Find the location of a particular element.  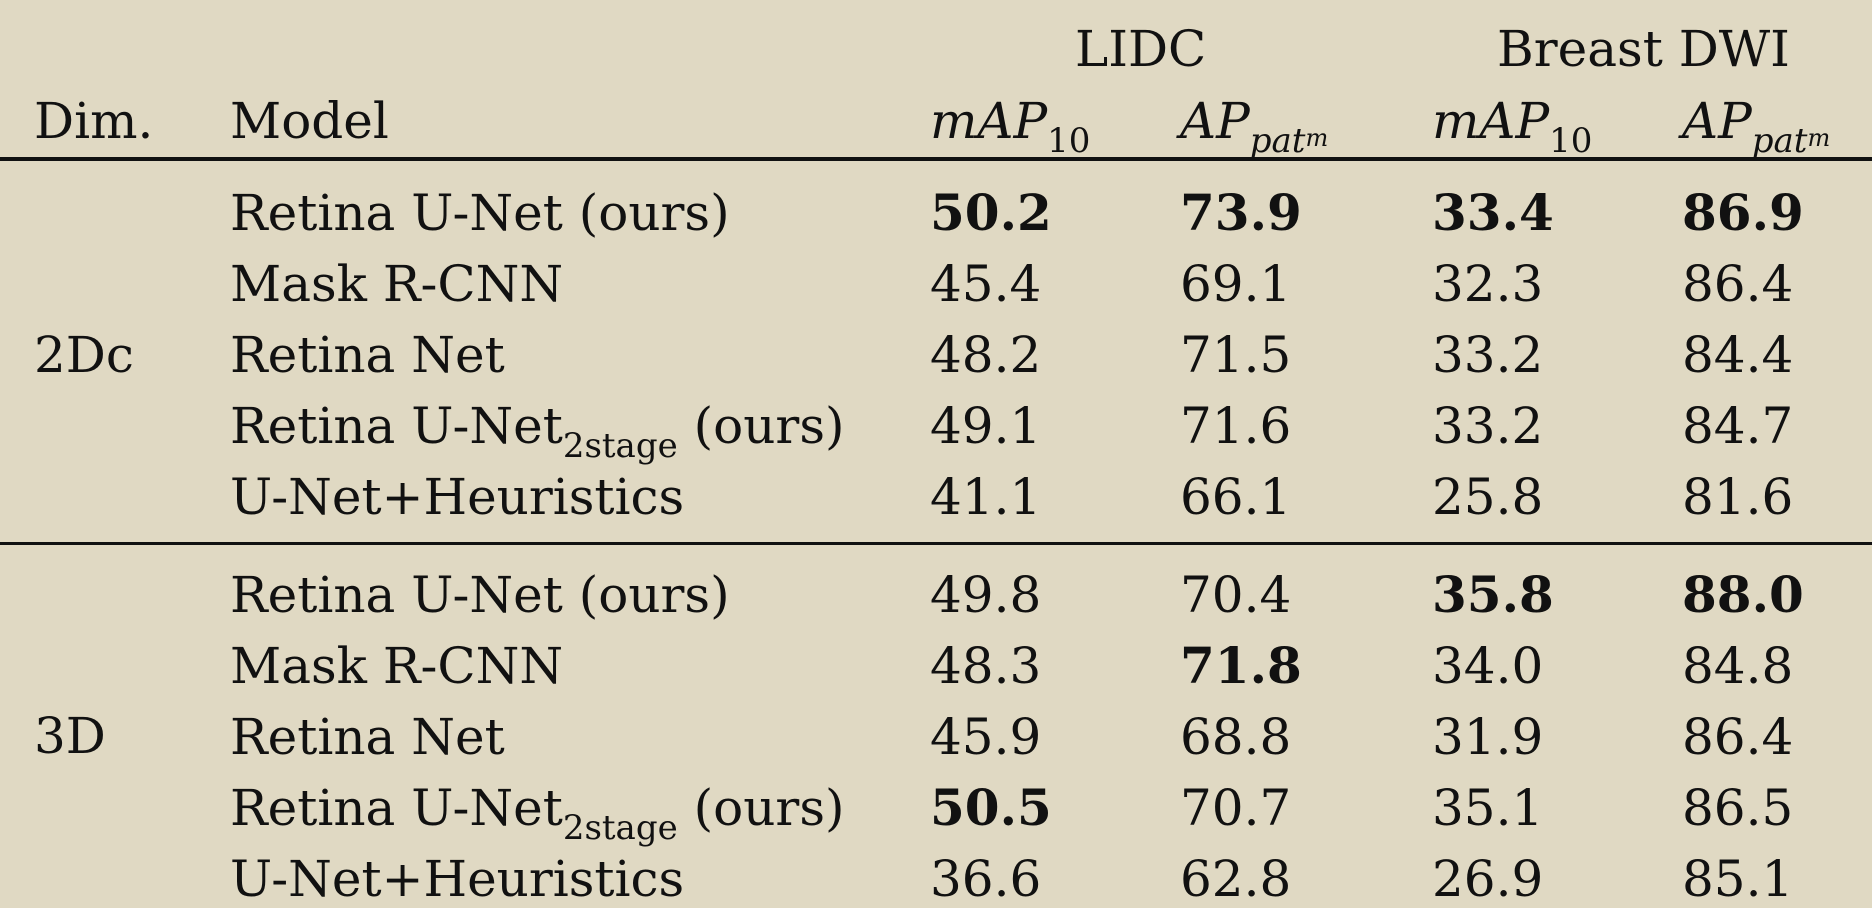

table-cell: 26.9 is located at coordinates (1488, 879).